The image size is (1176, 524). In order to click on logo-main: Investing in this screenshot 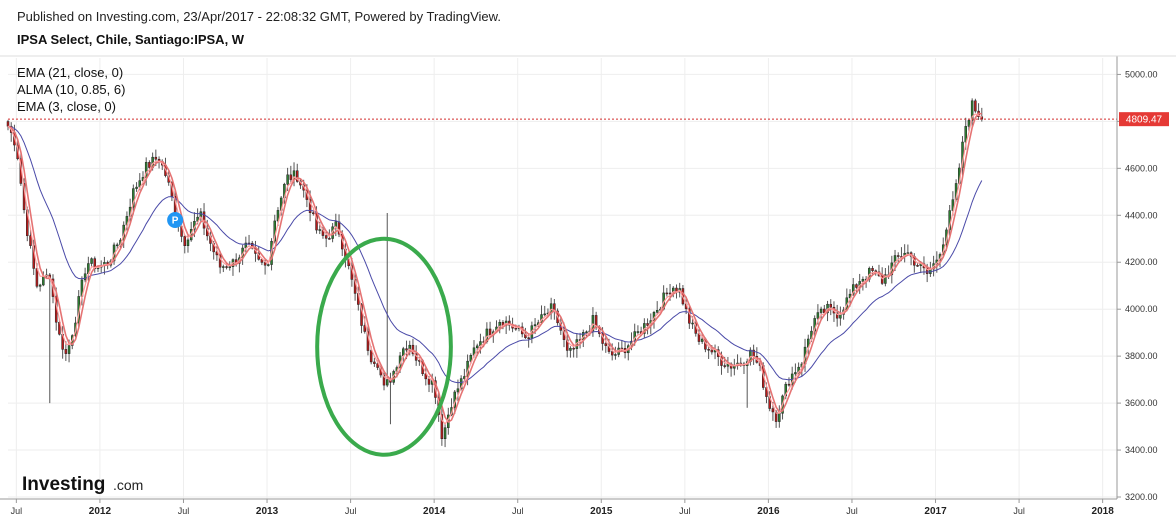, I will do `click(63, 484)`.